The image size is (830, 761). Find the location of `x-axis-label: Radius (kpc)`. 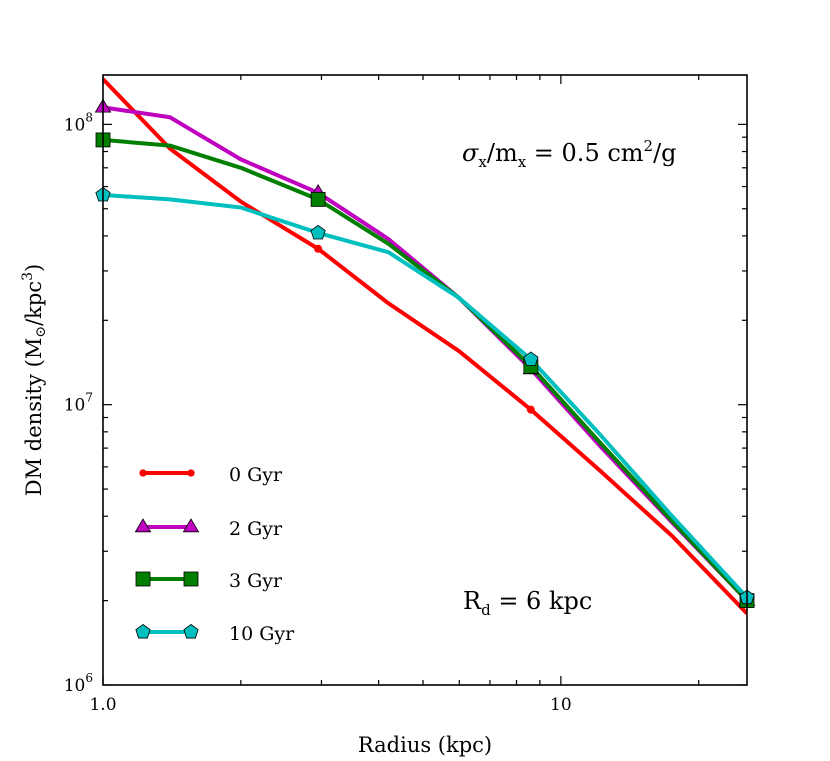

x-axis-label: Radius (kpc) is located at coordinates (425, 745).